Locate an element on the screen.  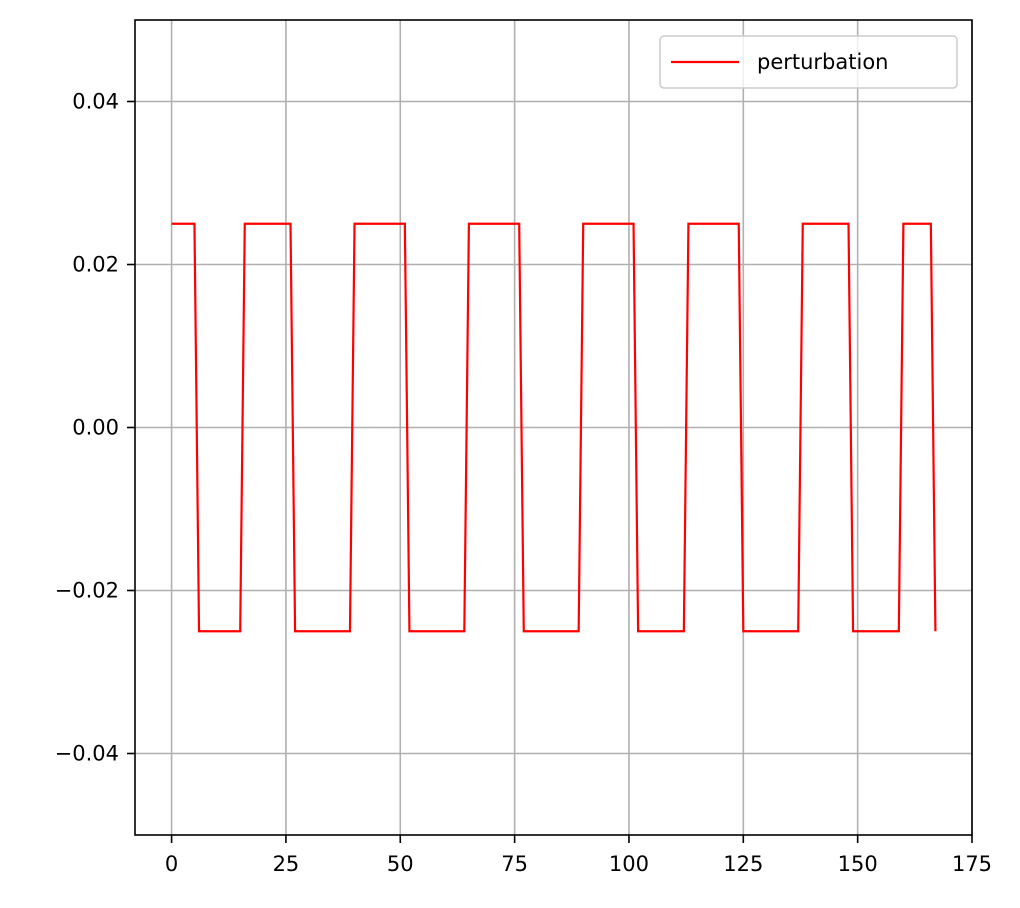
x-tick-label: 25 is located at coordinates (286, 864).